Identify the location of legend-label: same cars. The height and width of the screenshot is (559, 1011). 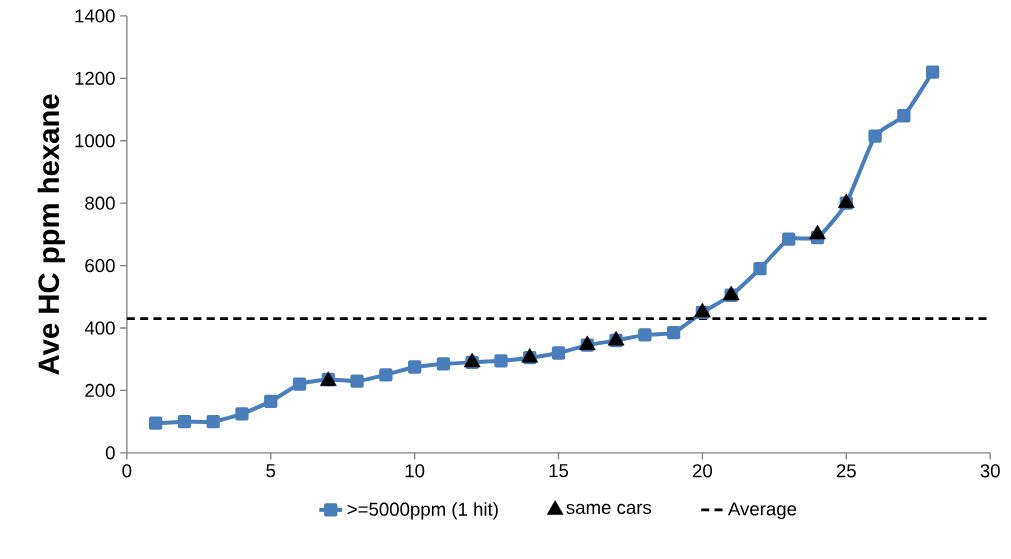
(609, 509).